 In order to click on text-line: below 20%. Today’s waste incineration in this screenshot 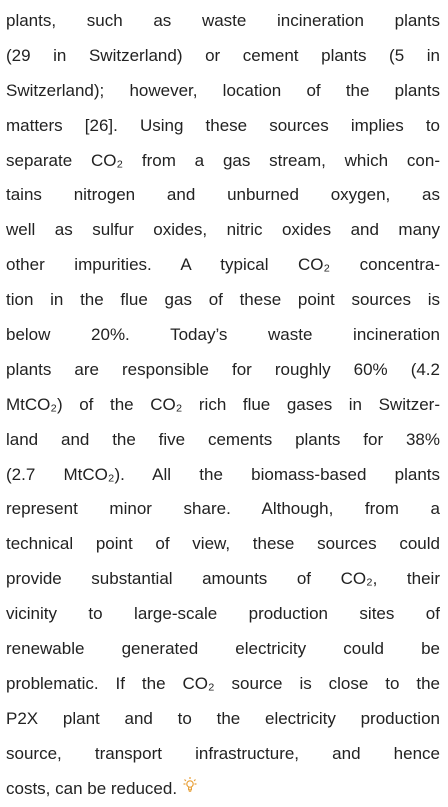, I will do `click(223, 335)`.